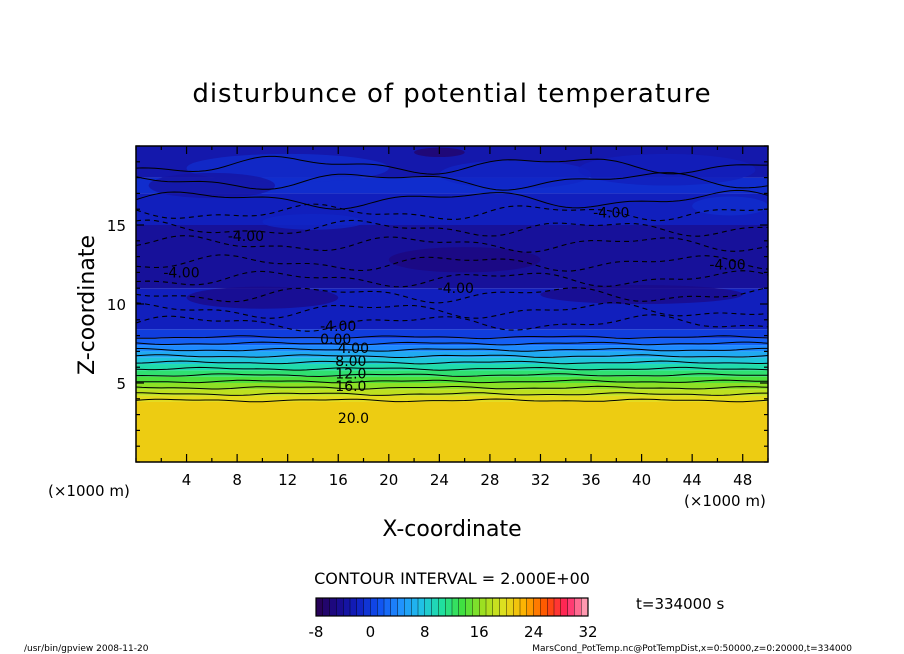  Describe the element at coordinates (692, 480) in the screenshot. I see `x-tick-label: 44` at that location.